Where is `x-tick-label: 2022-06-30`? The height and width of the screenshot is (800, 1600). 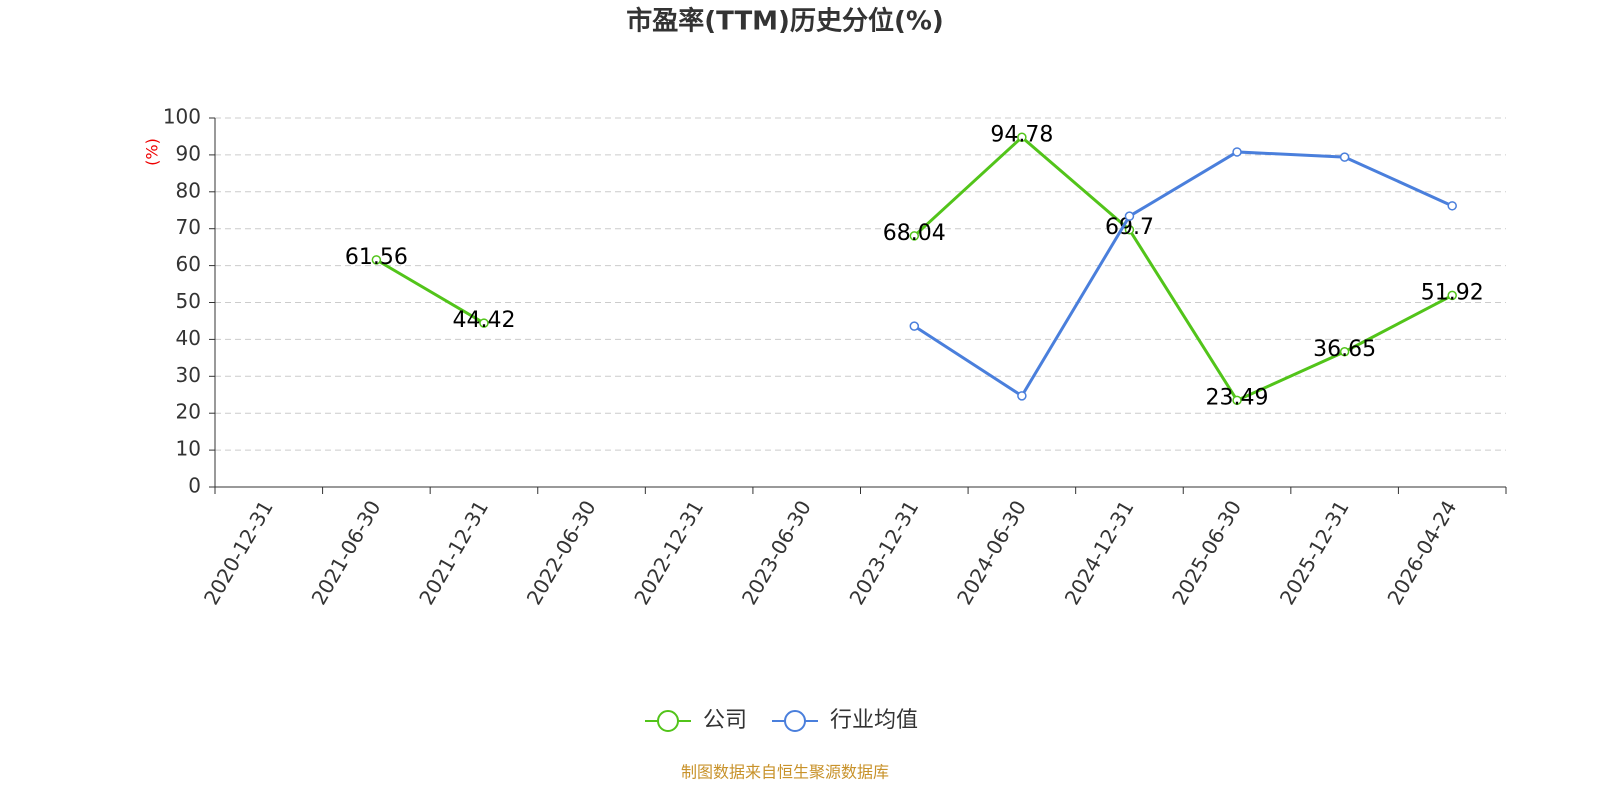
x-tick-label: 2022-06-30 is located at coordinates (561, 552).